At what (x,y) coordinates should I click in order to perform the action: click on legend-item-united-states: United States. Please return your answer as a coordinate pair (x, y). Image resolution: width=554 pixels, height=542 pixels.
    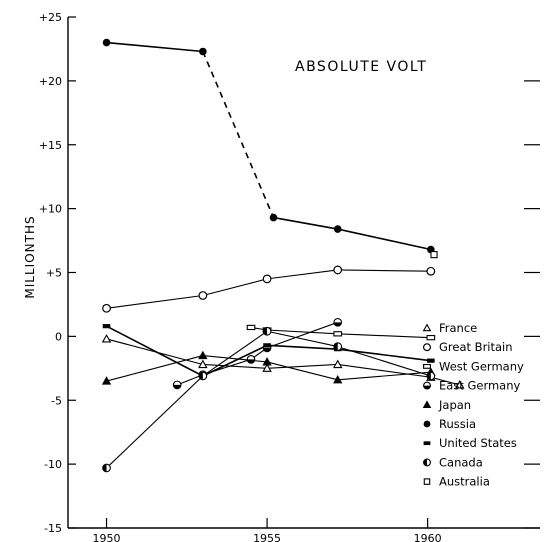
    Looking at the image, I should click on (470, 443).